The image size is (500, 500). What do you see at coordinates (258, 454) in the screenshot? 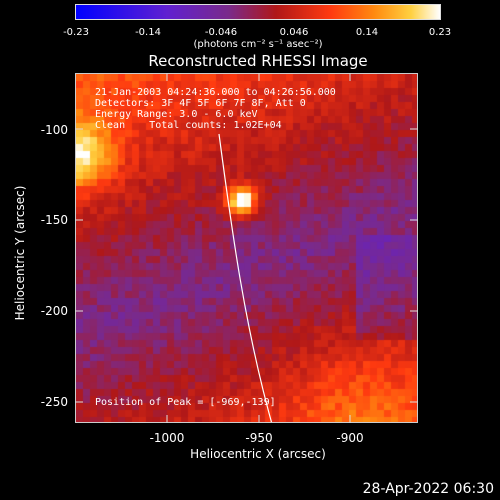
I see `x-axis-label: Heliocentric X (arcsec)` at bounding box center [258, 454].